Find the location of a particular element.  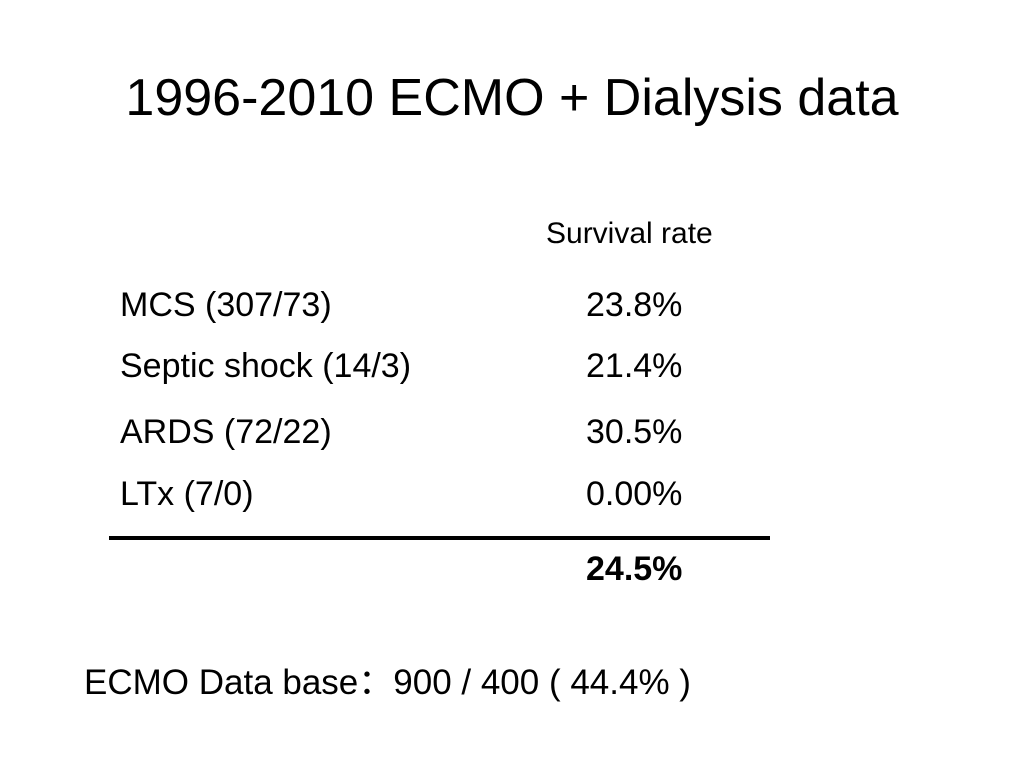

row-value: 23.8% is located at coordinates (634, 305).